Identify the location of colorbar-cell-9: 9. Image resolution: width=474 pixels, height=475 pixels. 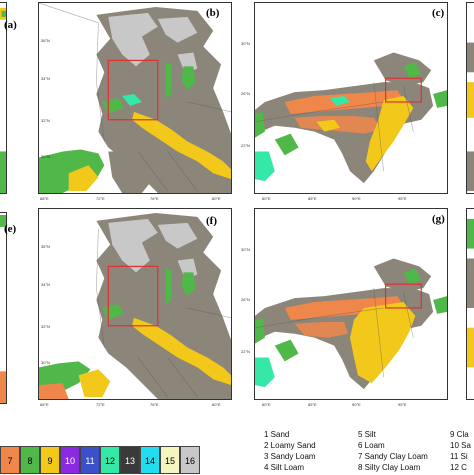
(50, 460).